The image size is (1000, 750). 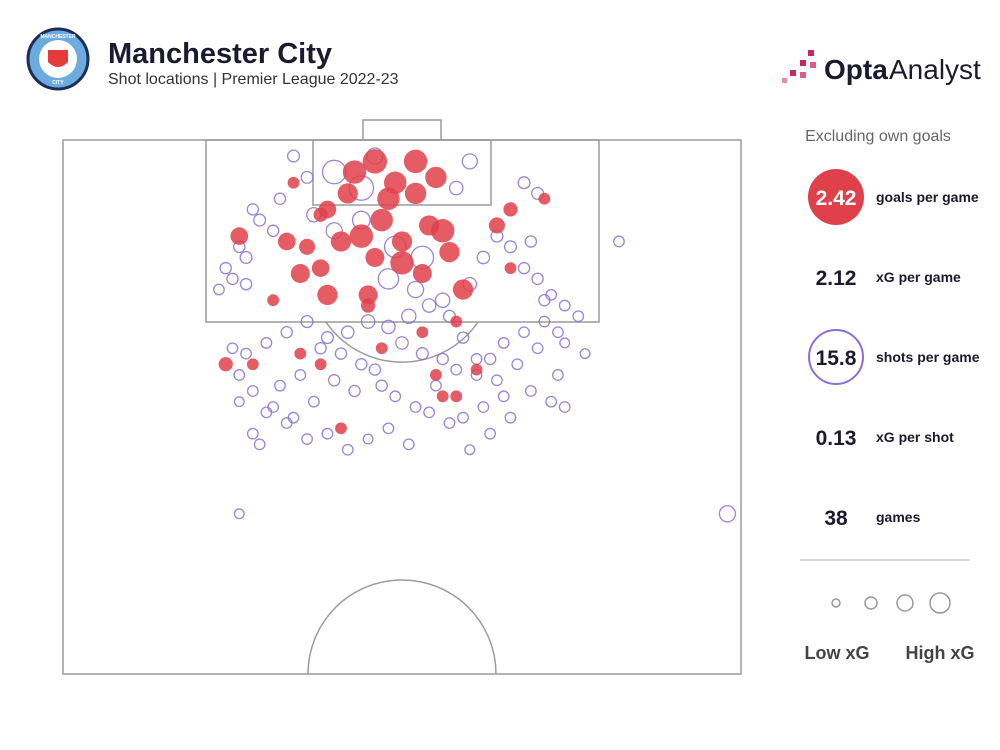 I want to click on stat-value: 38, so click(x=836, y=518).